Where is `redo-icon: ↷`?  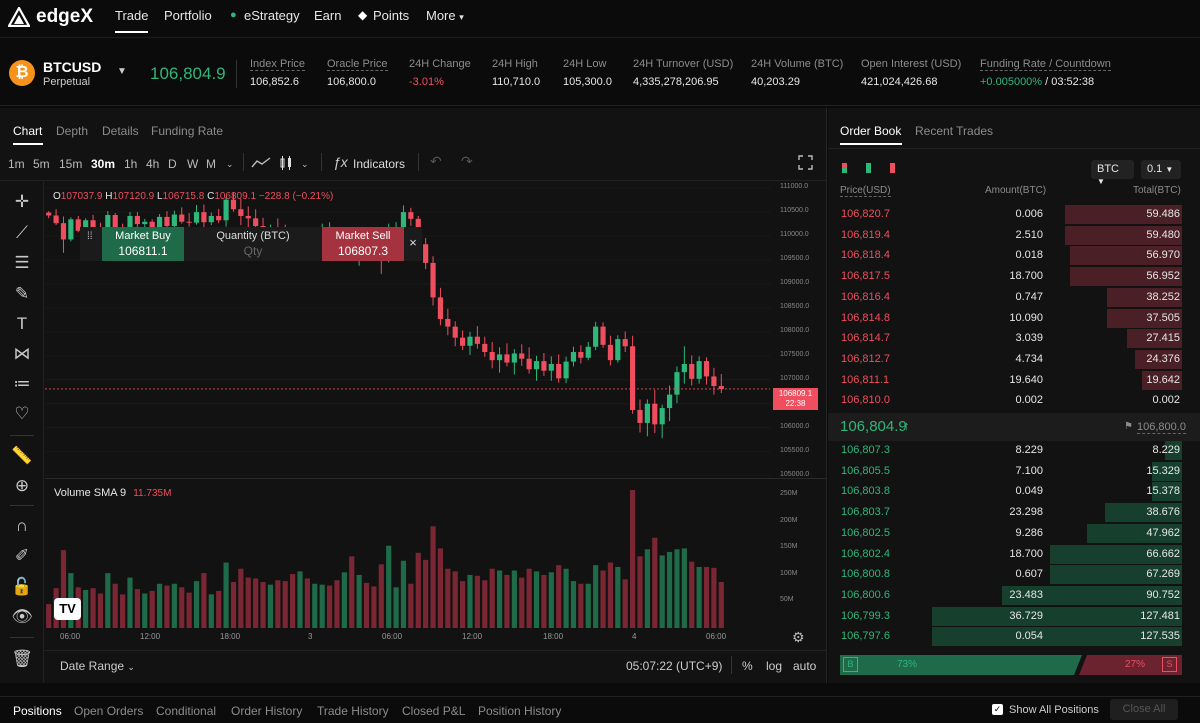
redo-icon: ↷ is located at coordinates (467, 161).